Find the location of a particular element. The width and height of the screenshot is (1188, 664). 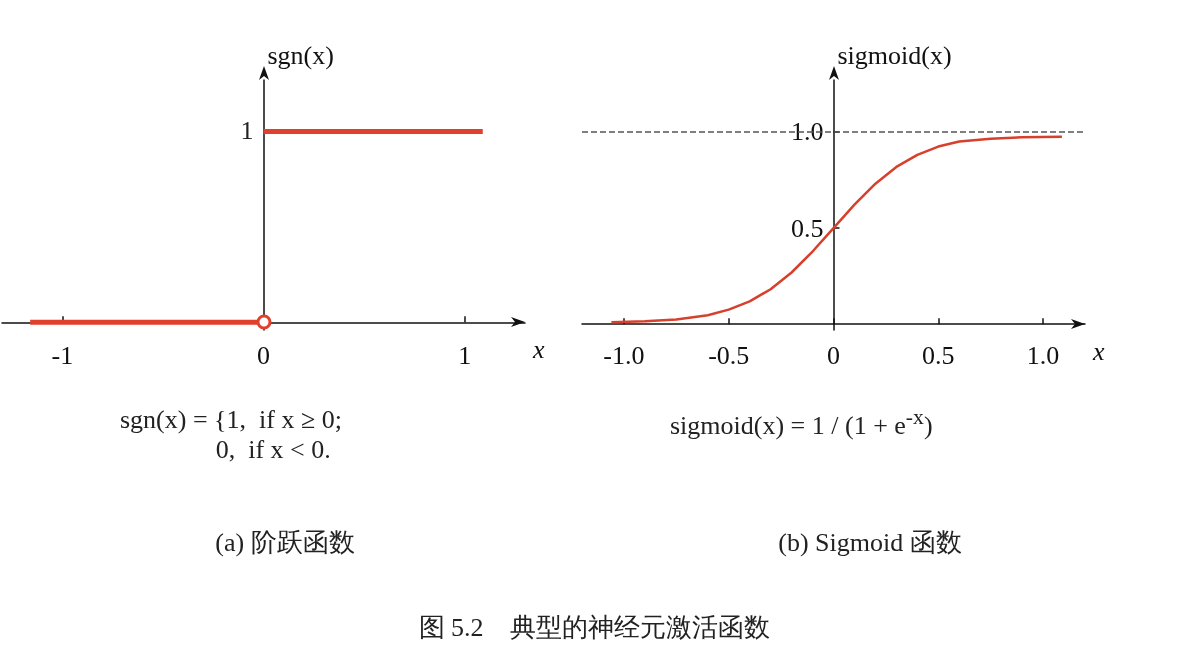

y-axis-title: sigmoid(x) is located at coordinates (894, 55).